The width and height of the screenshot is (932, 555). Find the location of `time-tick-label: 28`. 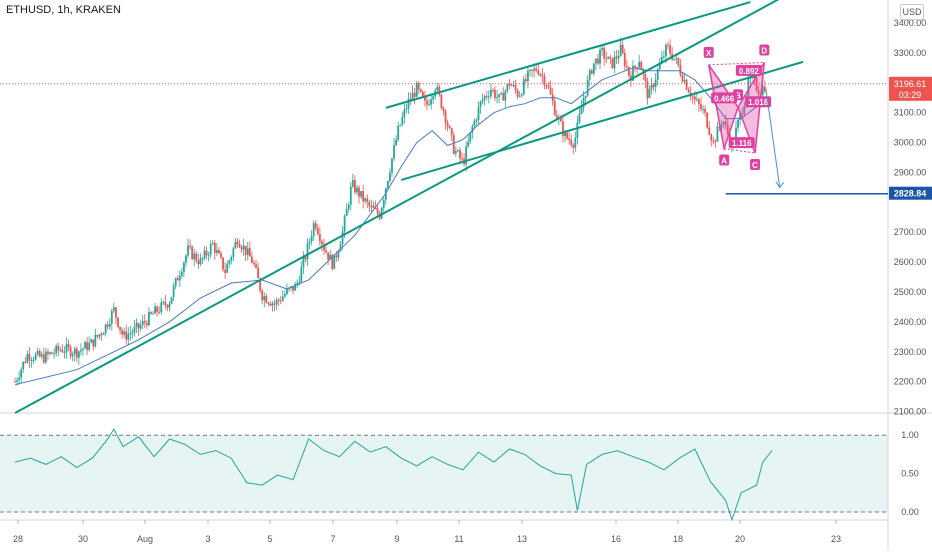

time-tick-label: 28 is located at coordinates (18, 539).